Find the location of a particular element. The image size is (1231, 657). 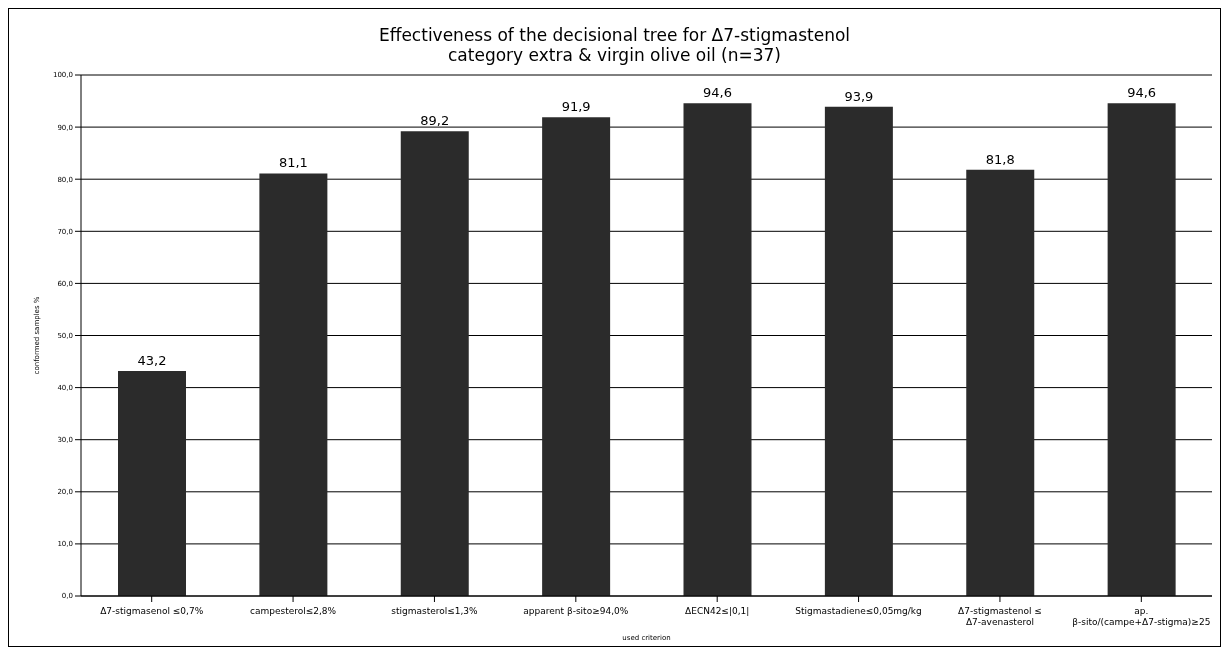

x-tick-label: campesterol≤2,8% is located at coordinates (293, 611).